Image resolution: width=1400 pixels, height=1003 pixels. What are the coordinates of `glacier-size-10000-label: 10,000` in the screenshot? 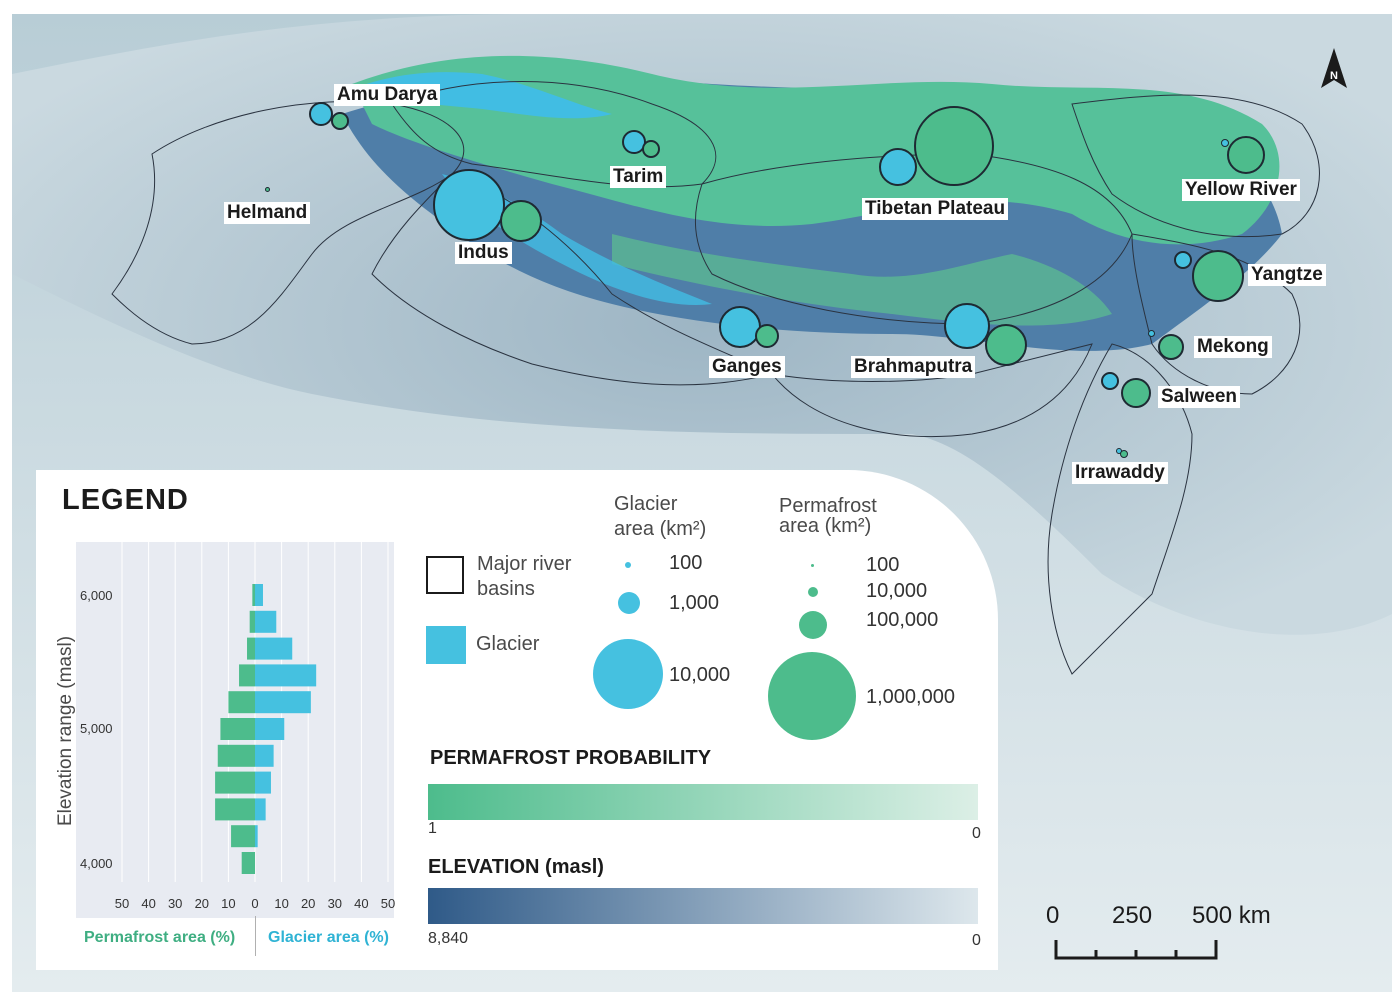 It's located at (700, 675).